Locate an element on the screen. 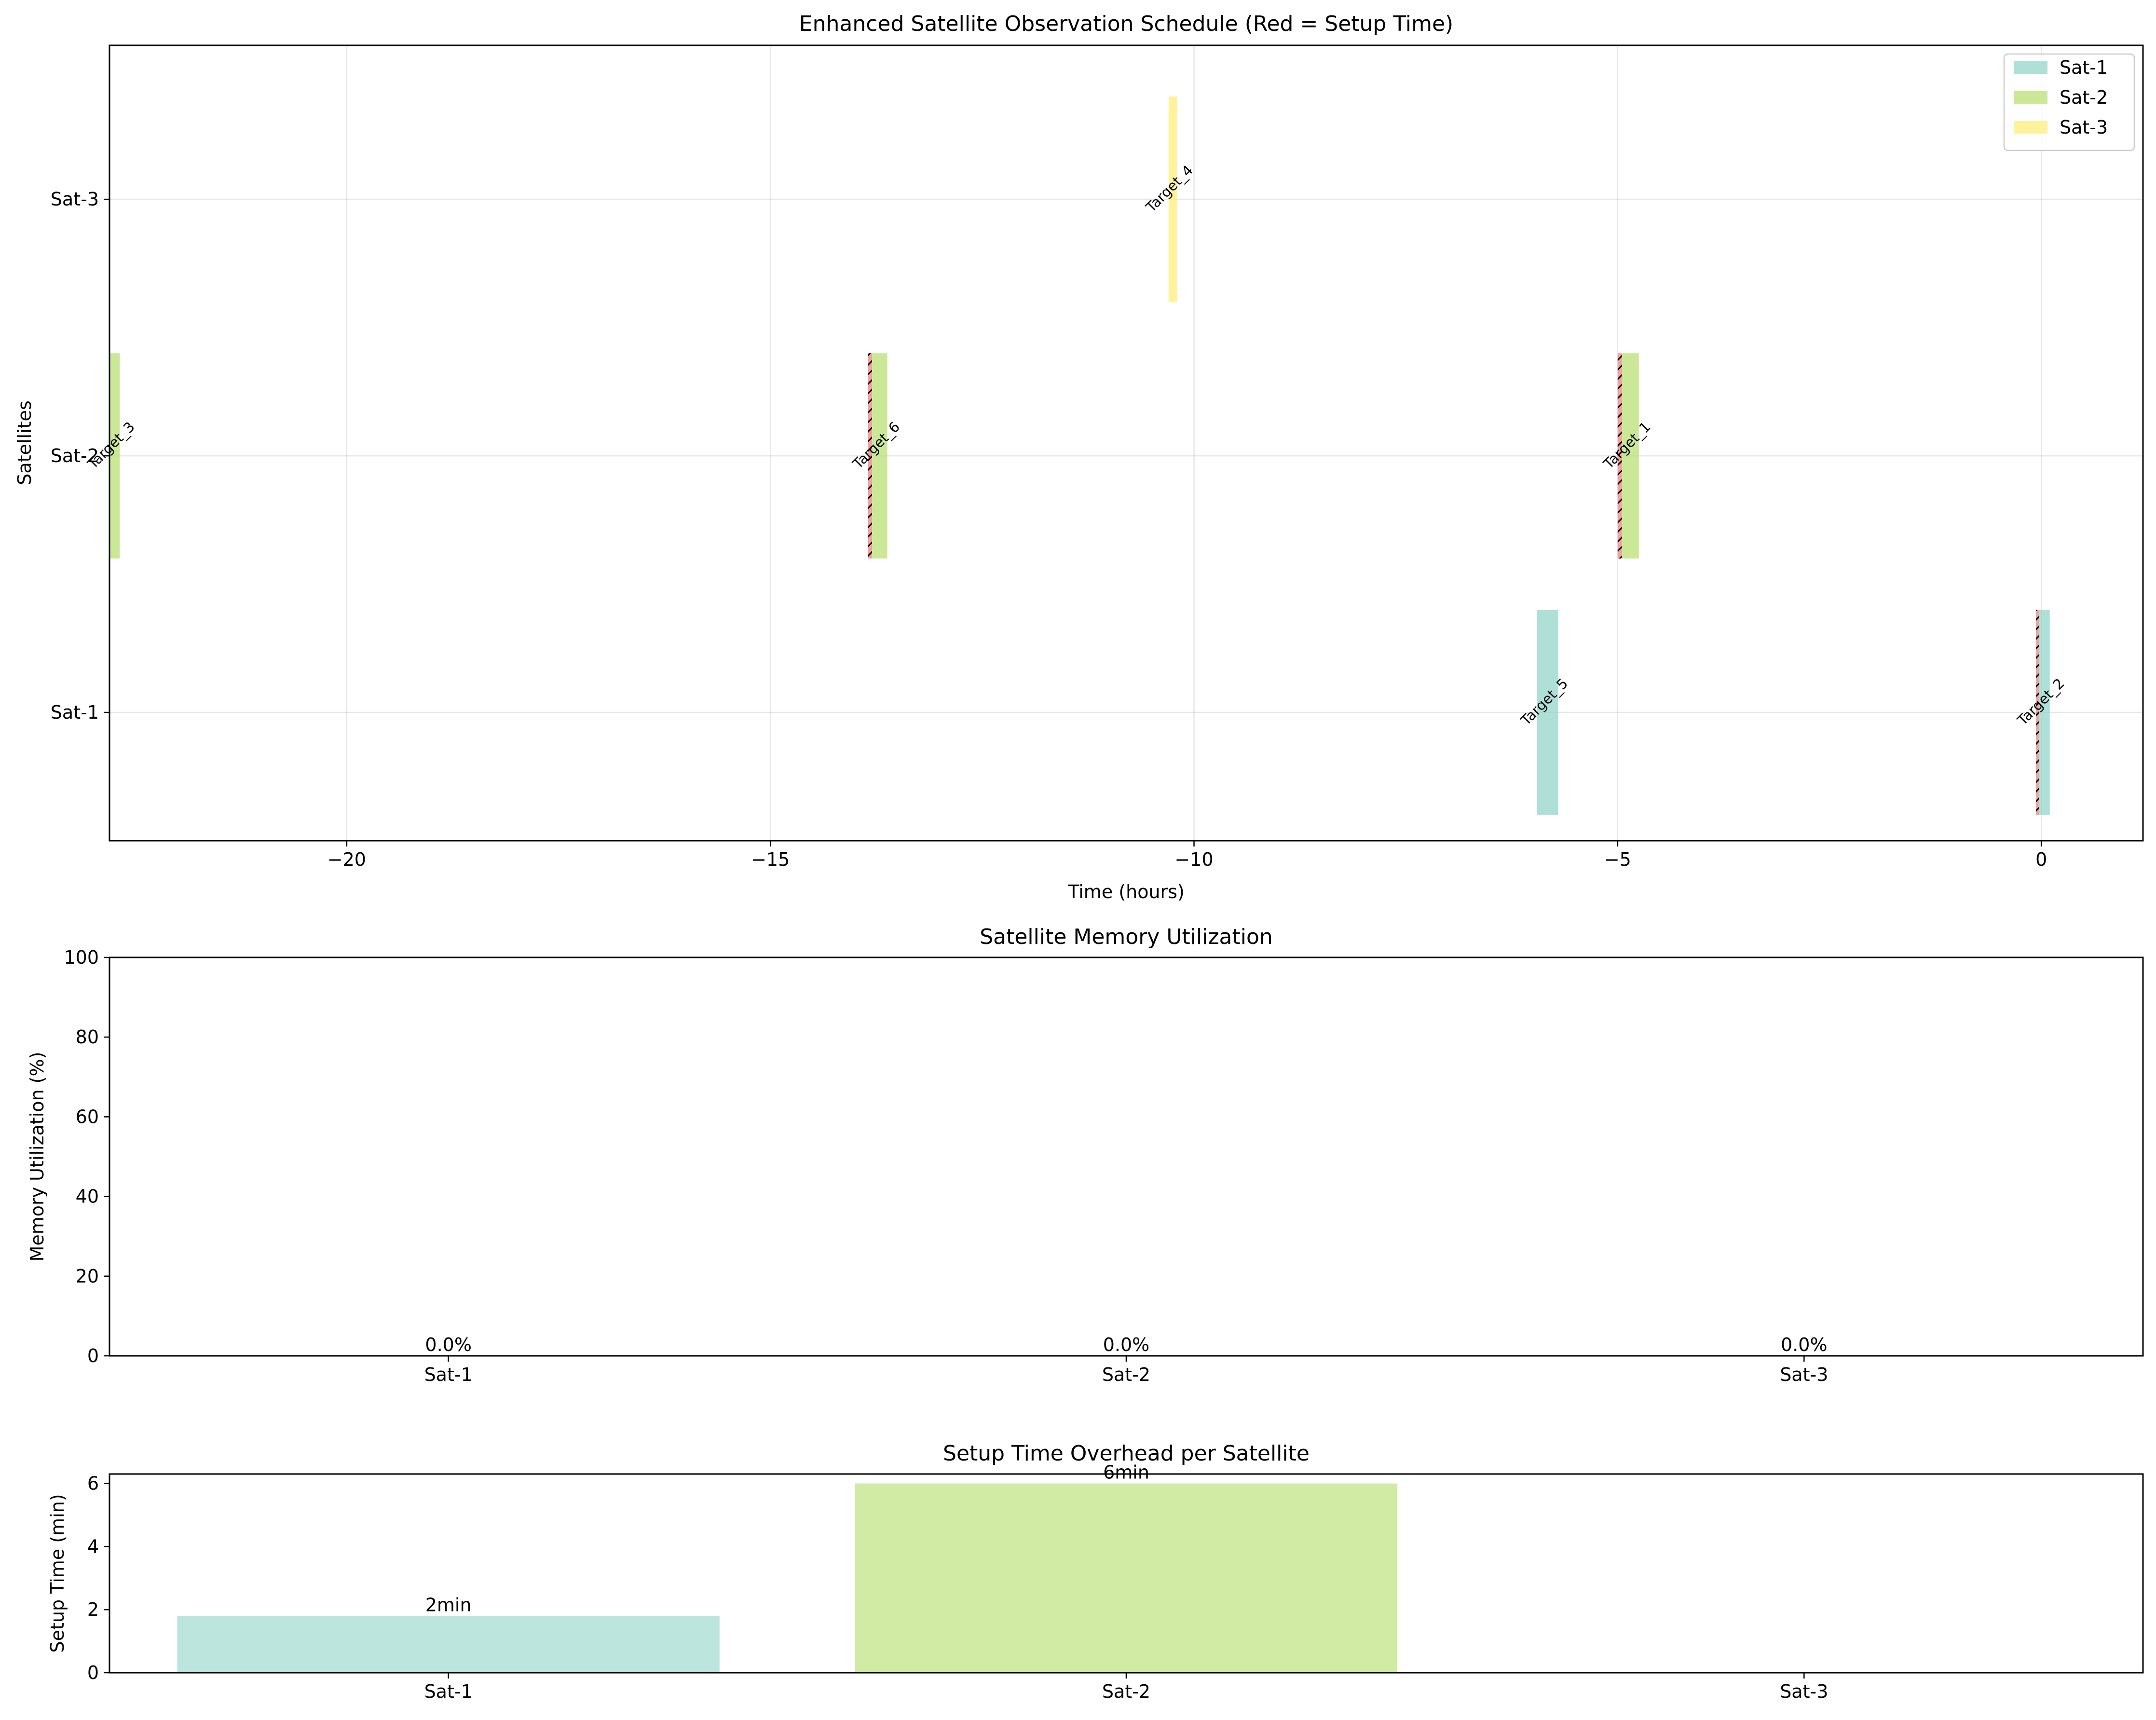 The image size is (2156, 1720). memory-value-labels: 0.0% 0.0% 0.0% is located at coordinates (1126, 1344).